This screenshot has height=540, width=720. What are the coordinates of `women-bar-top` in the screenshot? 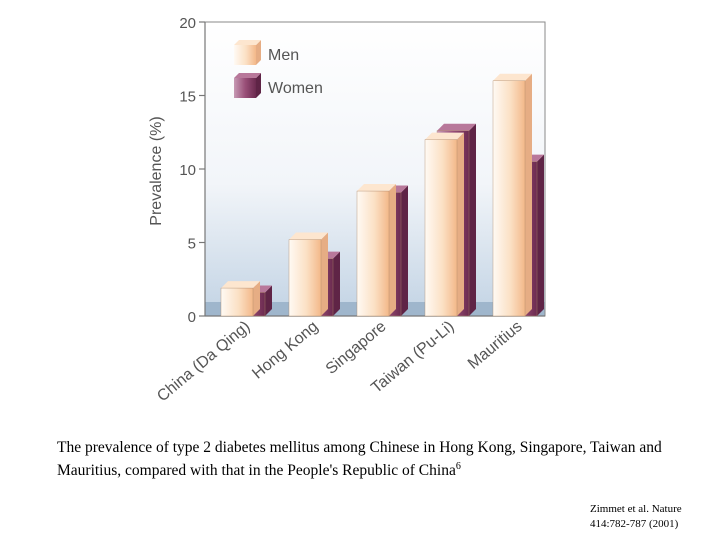 It's located at (456, 127).